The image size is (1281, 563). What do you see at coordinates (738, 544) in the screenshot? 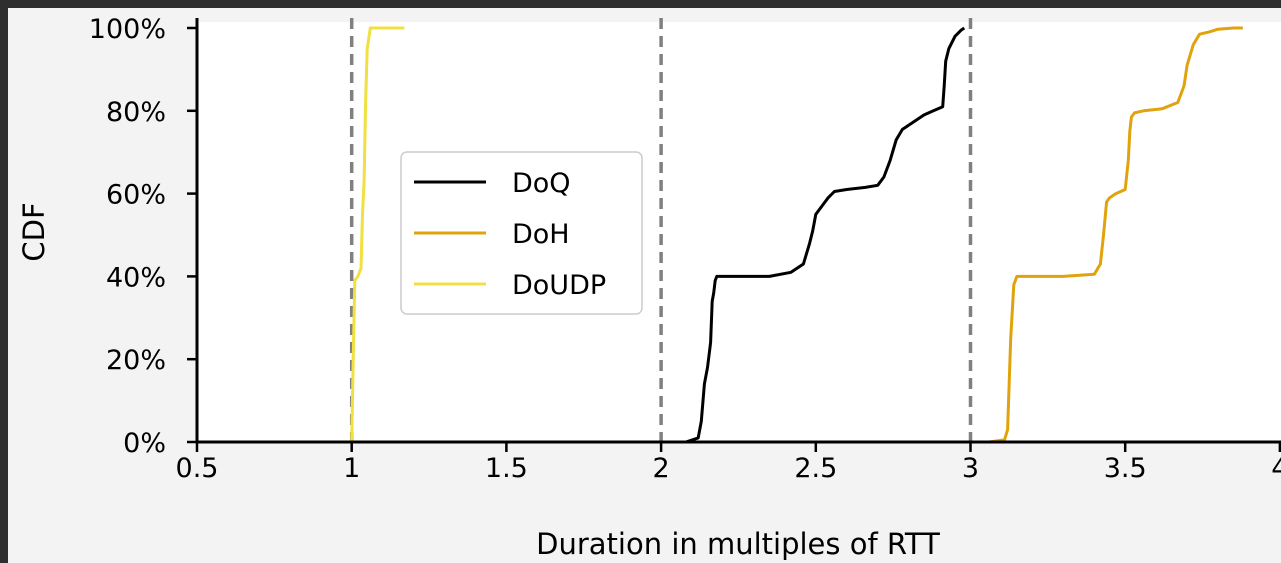
I see `x-axis-label: Duration in multiples of RTT` at bounding box center [738, 544].